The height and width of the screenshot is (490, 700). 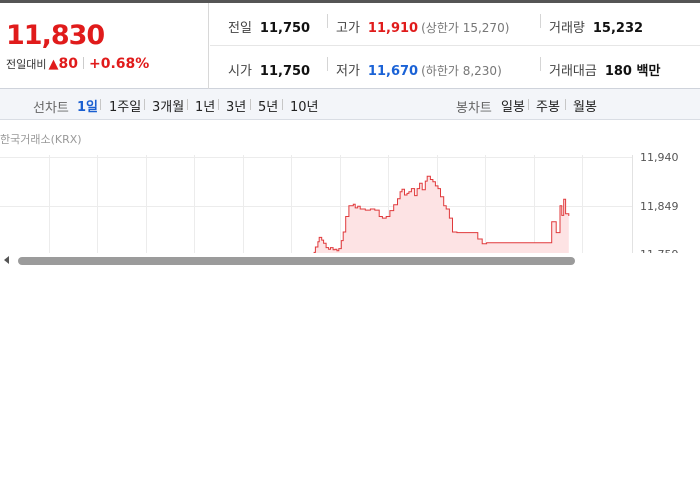 I want to click on change-percent: +0.68%, so click(x=119, y=64).